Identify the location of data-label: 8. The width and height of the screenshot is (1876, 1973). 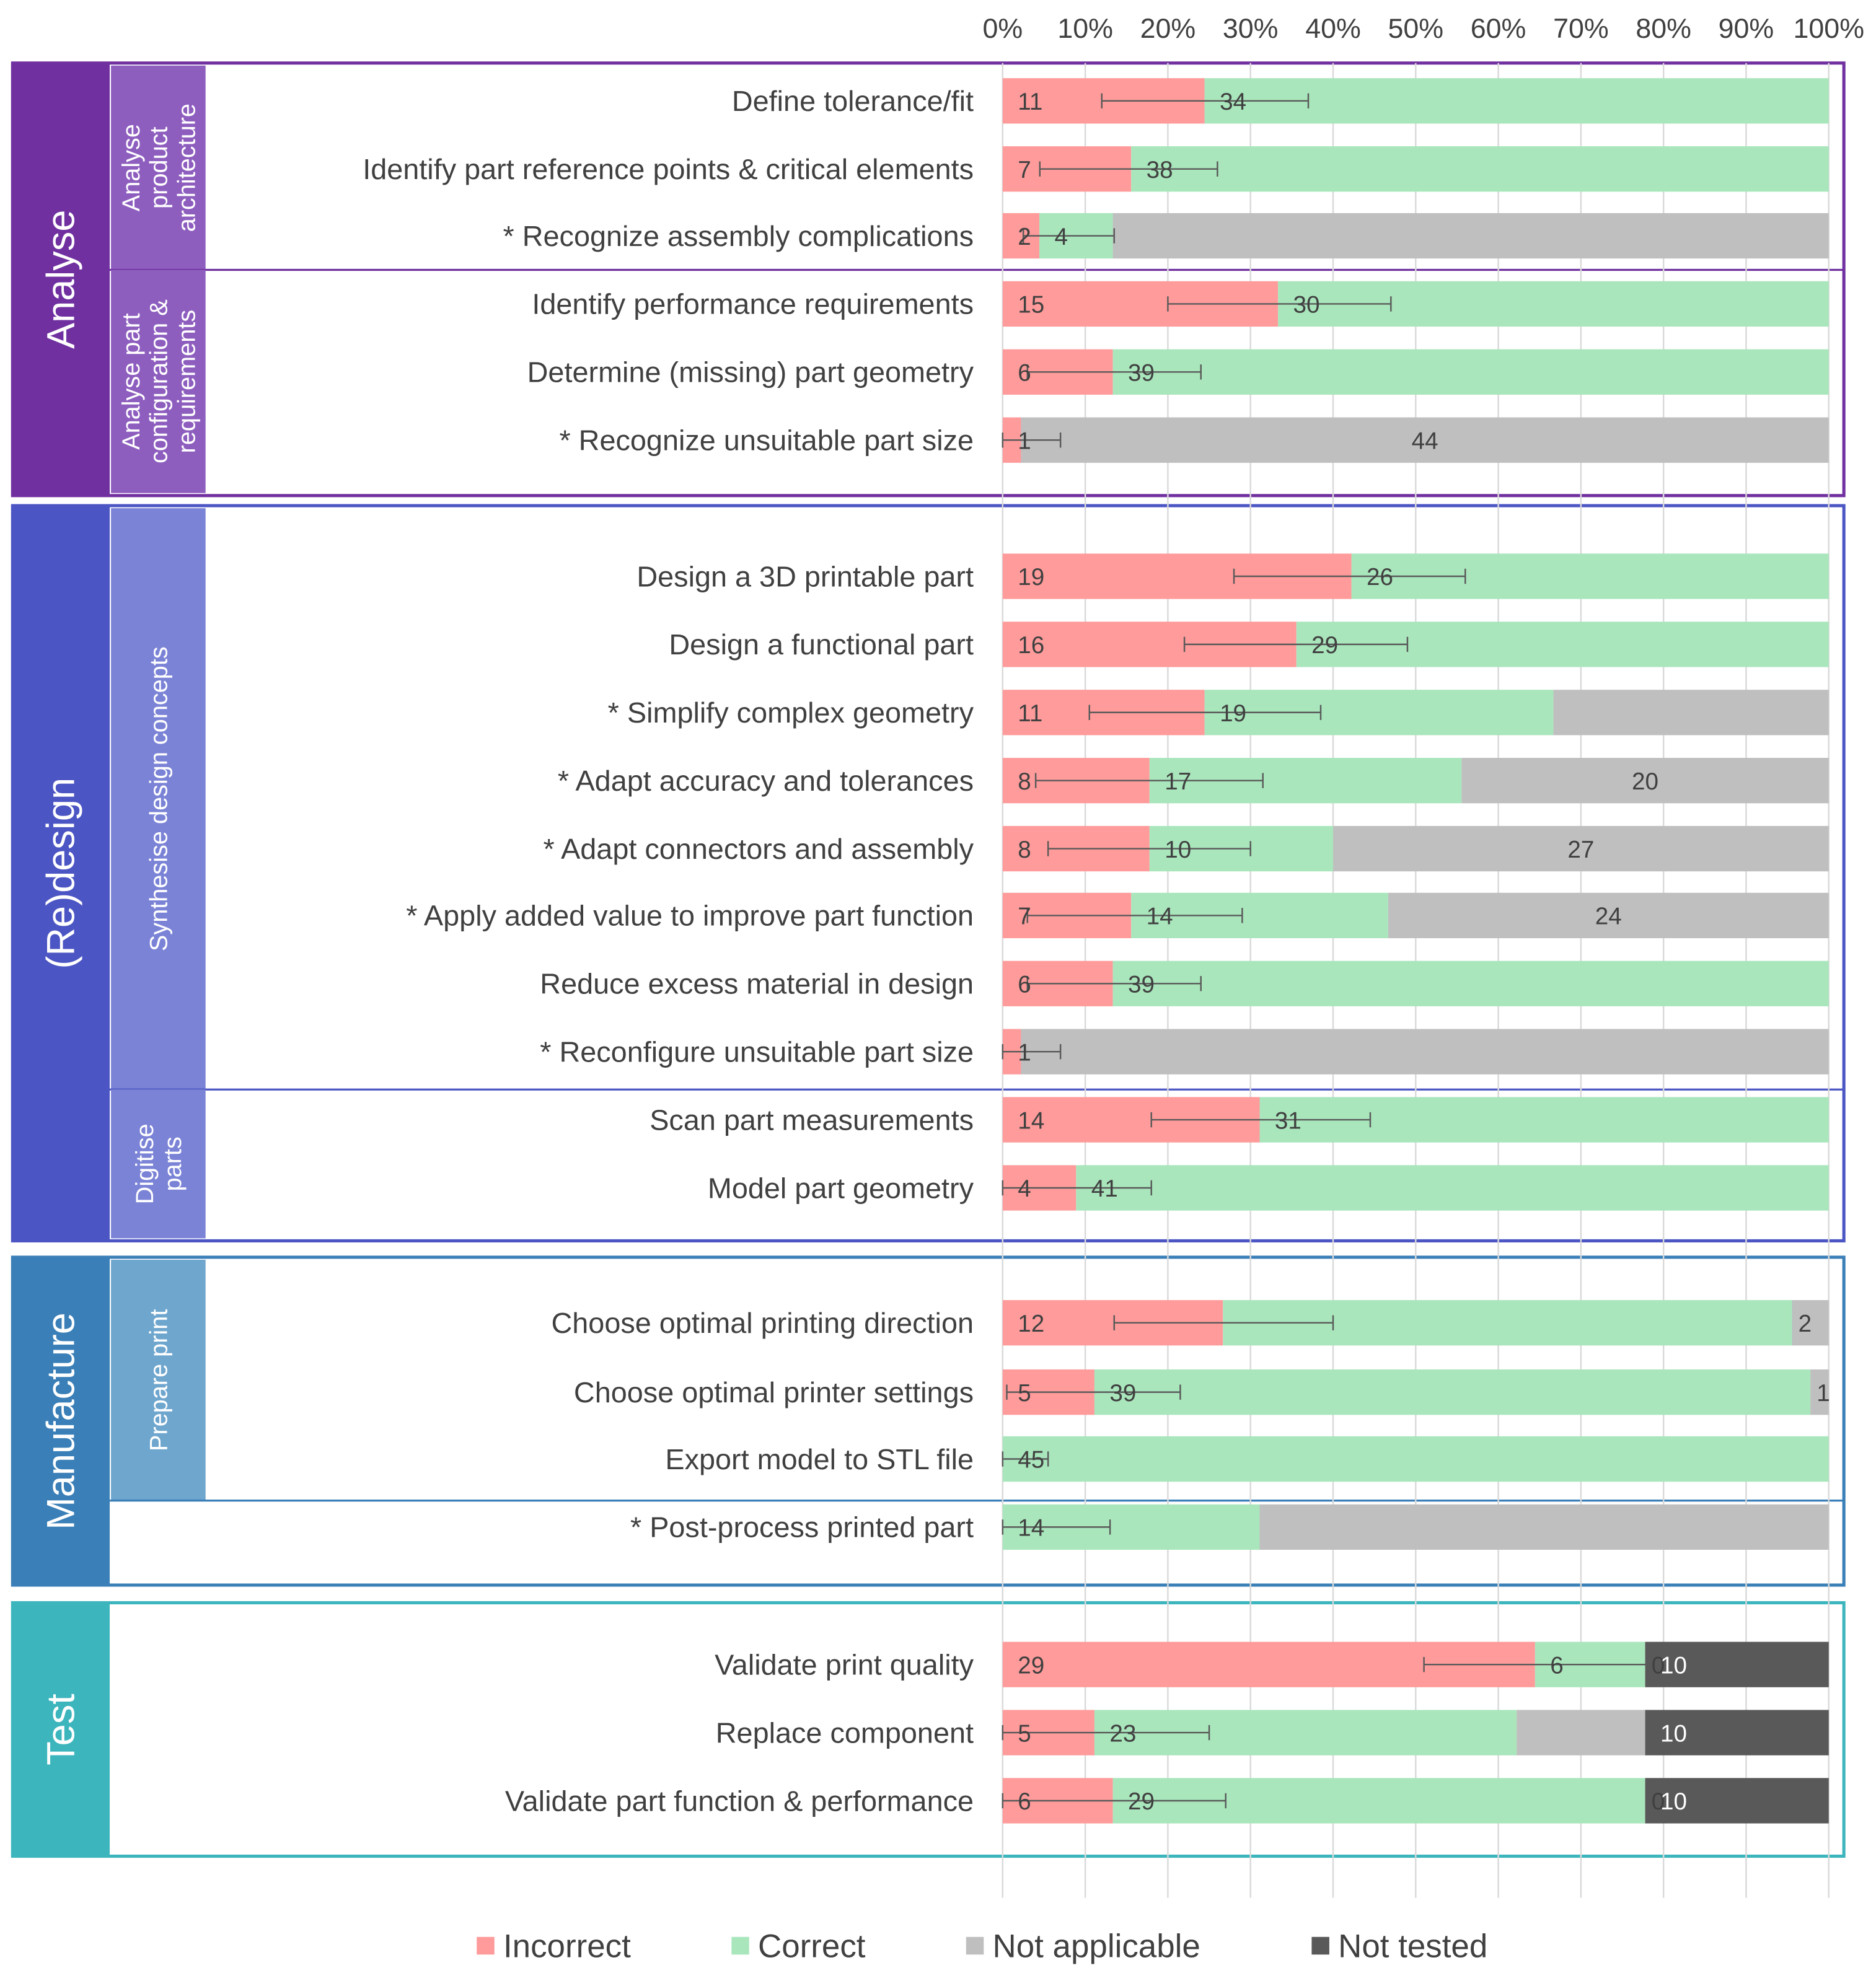
(1024, 850).